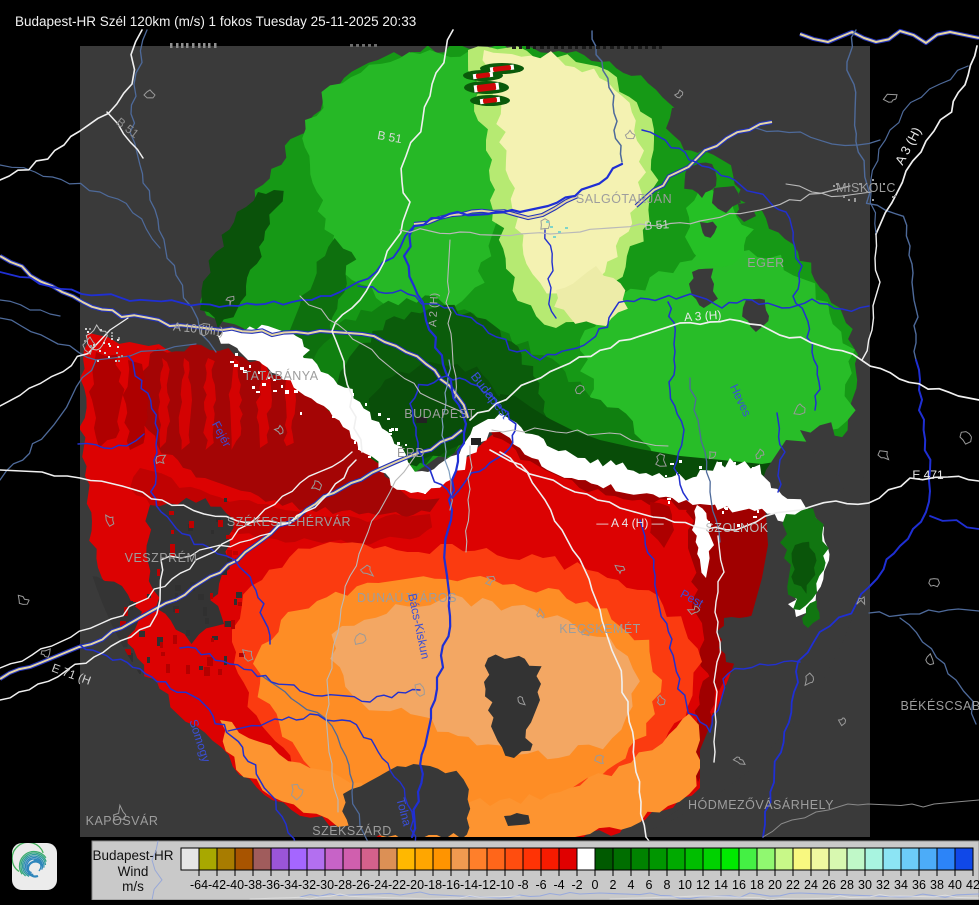 The height and width of the screenshot is (905, 979). I want to click on svg-text: MISKOLC, so click(866, 188).